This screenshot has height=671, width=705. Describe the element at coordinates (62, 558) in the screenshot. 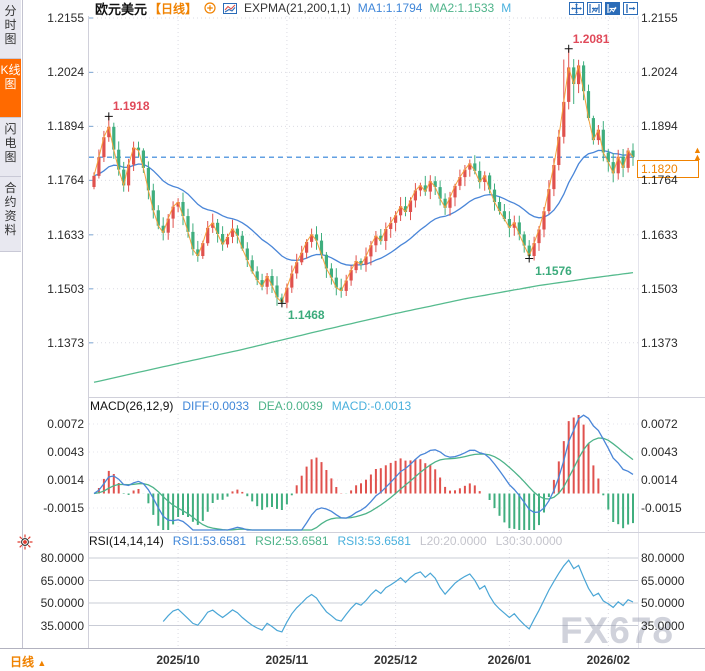

I see `y-axis-label-left: 80.0000` at that location.